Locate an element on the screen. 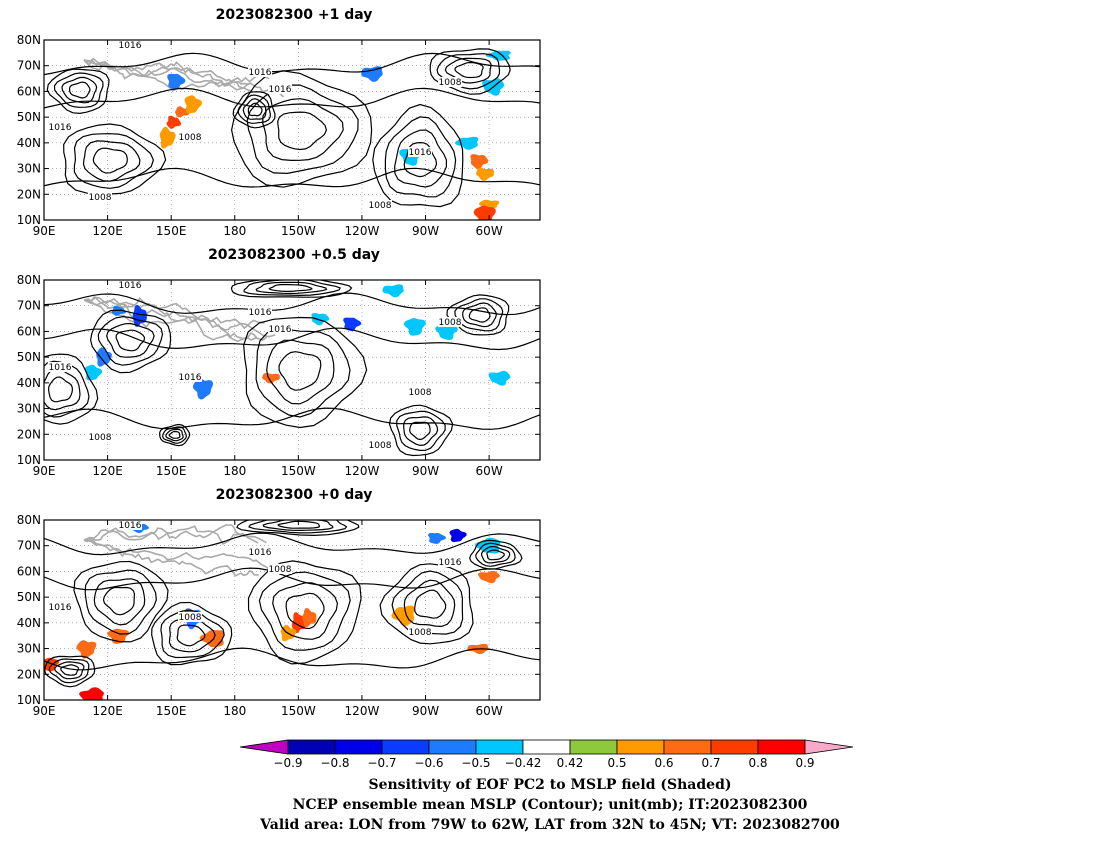 The height and width of the screenshot is (850, 1100). lat-tick-label: 60N is located at coordinates (29, 331).